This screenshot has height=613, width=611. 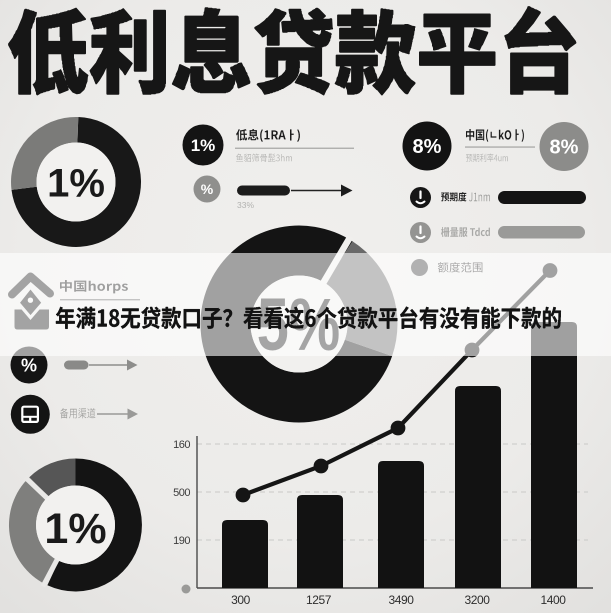 What do you see at coordinates (181, 493) in the screenshot?
I see `svg-text: 500` at bounding box center [181, 493].